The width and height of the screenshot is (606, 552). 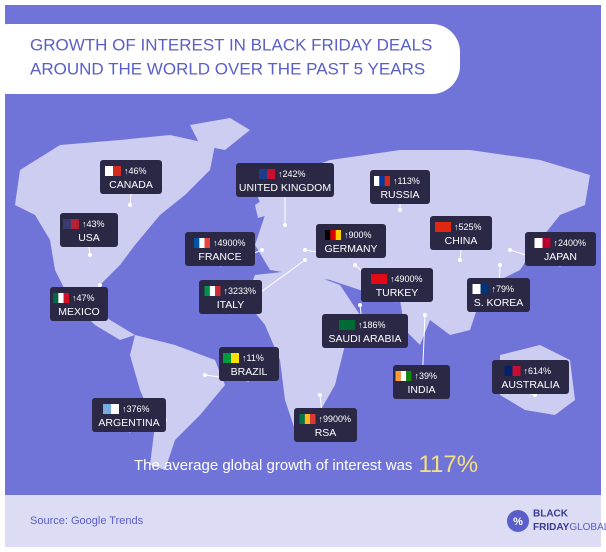 What do you see at coordinates (253, 286) in the screenshot?
I see `country-label: ↑3233% ITALY` at bounding box center [253, 286].